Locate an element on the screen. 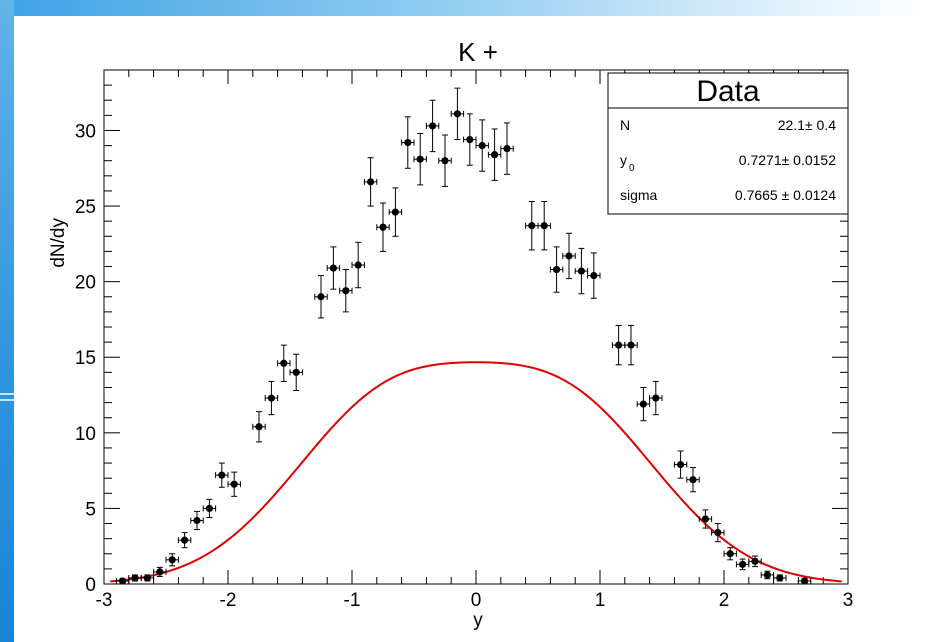 The height and width of the screenshot is (642, 925). stats-value-n: 22.1± 0.4 is located at coordinates (807, 125).